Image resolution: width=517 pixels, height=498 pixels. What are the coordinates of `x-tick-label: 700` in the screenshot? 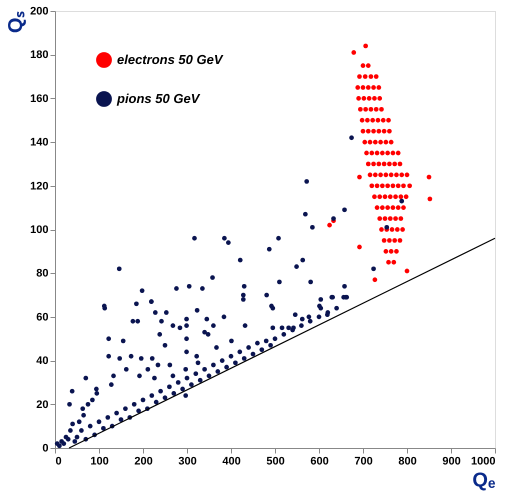 It's located at (363, 462).